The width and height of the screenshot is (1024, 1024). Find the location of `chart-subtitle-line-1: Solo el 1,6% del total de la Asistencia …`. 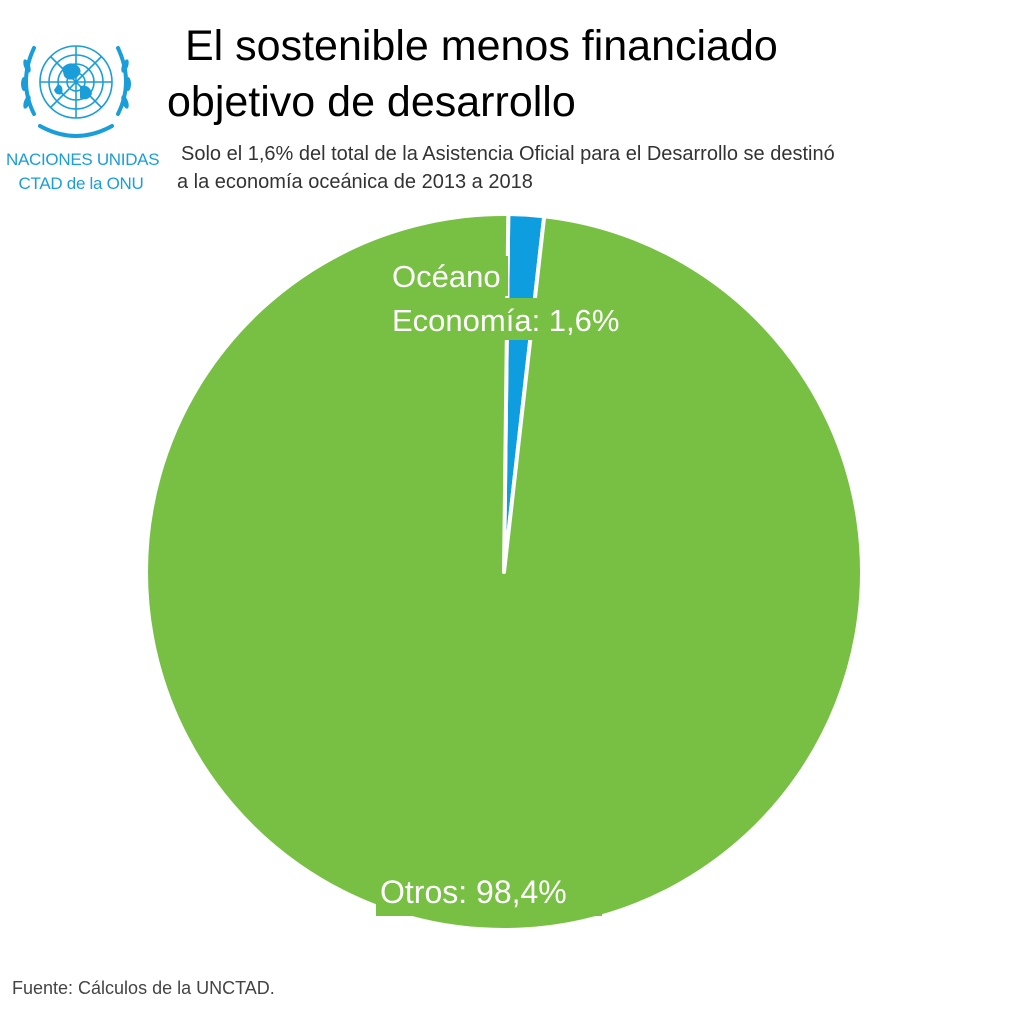

chart-subtitle-line-1: Solo el 1,6% del total de la Asistencia … is located at coordinates (508, 154).